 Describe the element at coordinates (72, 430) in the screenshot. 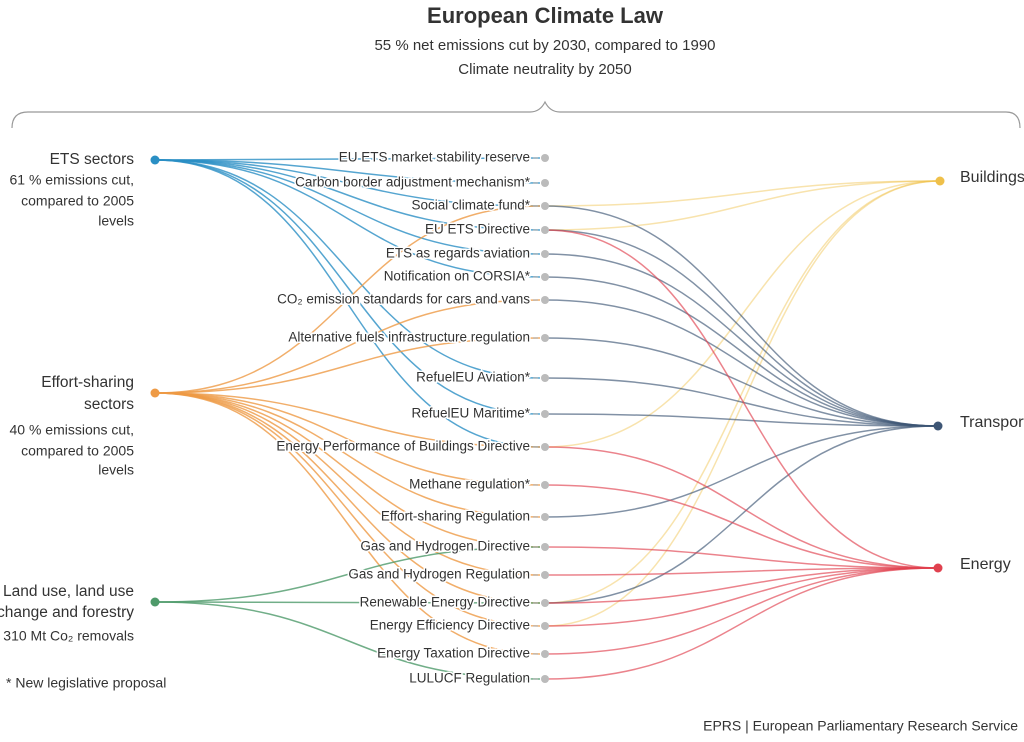

I see `source-detail: 40 % emissions cut,` at that location.